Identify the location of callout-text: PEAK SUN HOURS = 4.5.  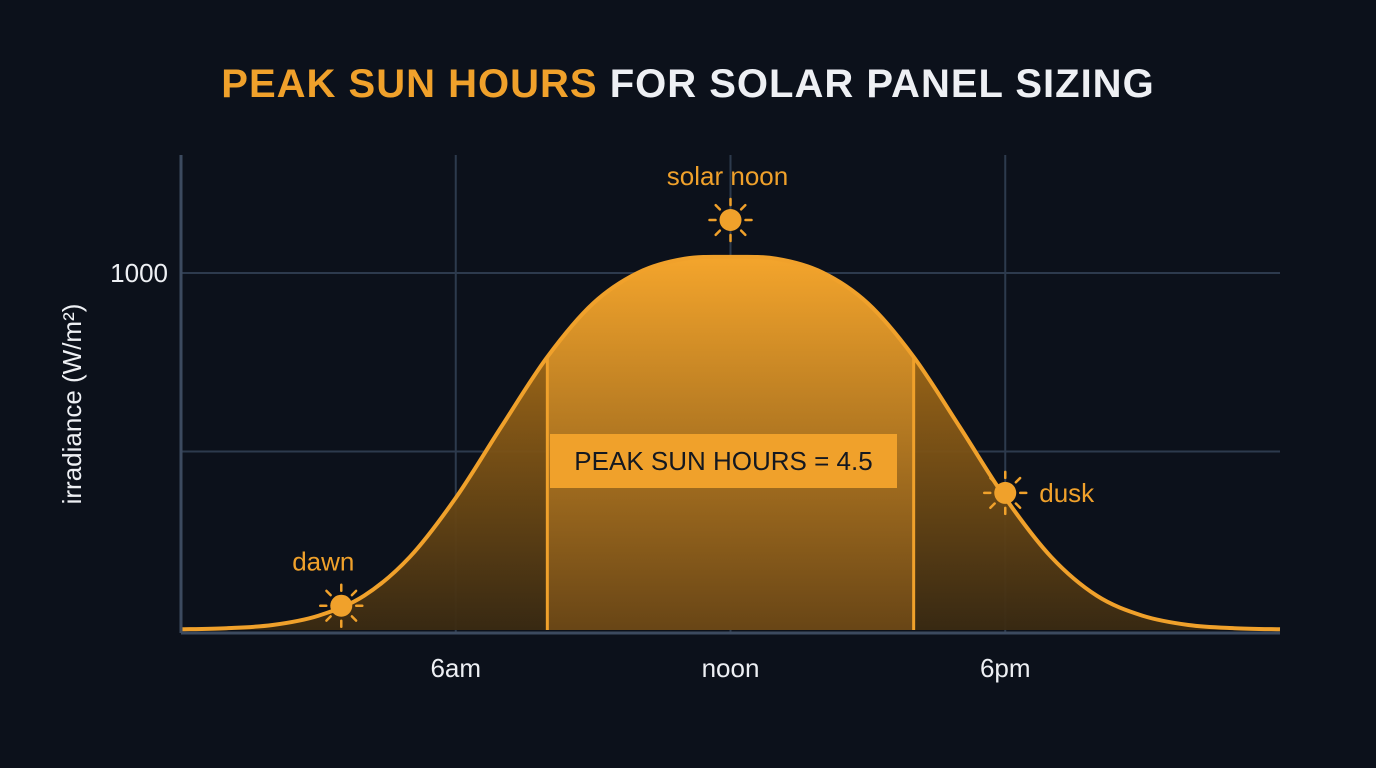
(723, 461).